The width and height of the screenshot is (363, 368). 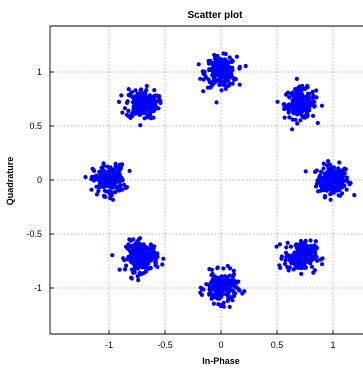 I want to click on x-tick-label: 1, so click(x=332, y=345).